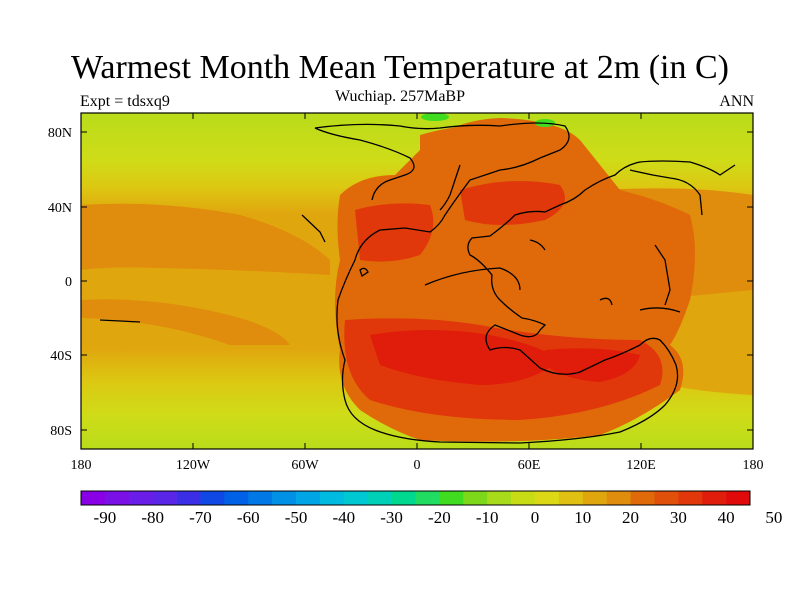  What do you see at coordinates (399, 96) in the screenshot?
I see `figure-subtitle: Wuchiap. 257MaBP` at bounding box center [399, 96].